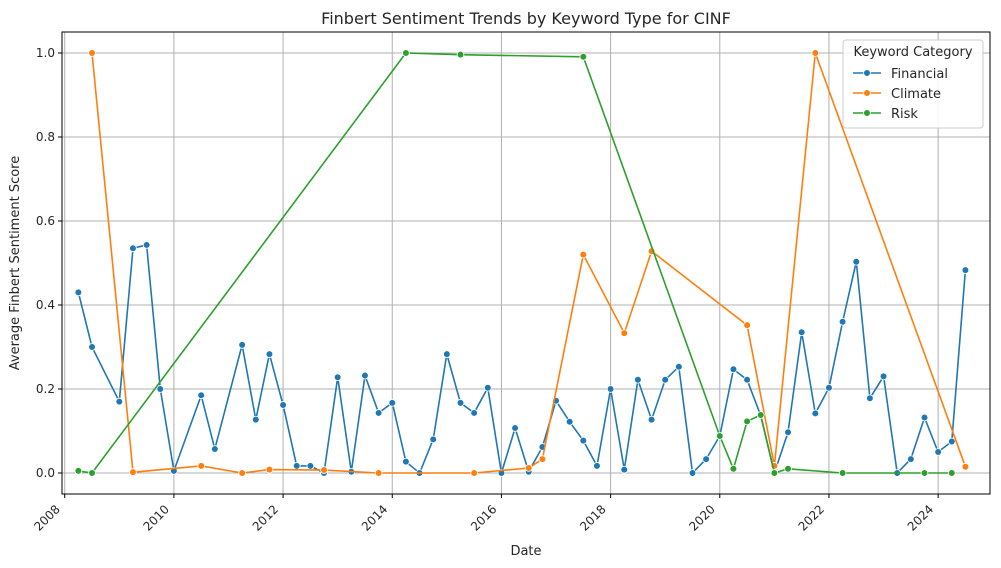 This screenshot has width=1001, height=568. Describe the element at coordinates (483, 517) in the screenshot. I see `x-tick-label: 2016` at that location.